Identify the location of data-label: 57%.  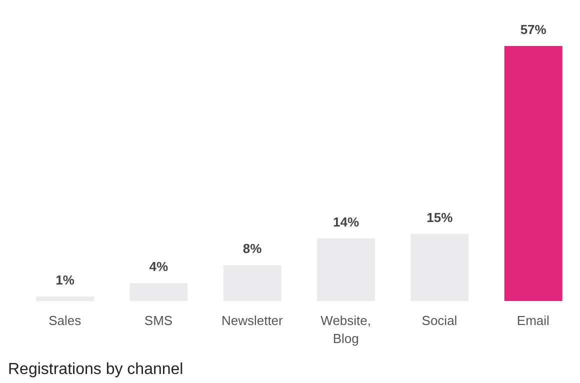
(533, 29).